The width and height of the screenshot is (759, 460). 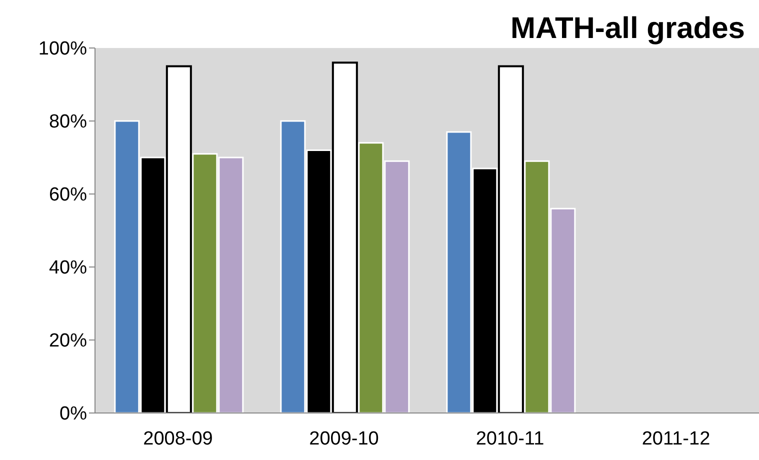 What do you see at coordinates (676, 439) in the screenshot?
I see `x-tick-label: 2011-12` at bounding box center [676, 439].